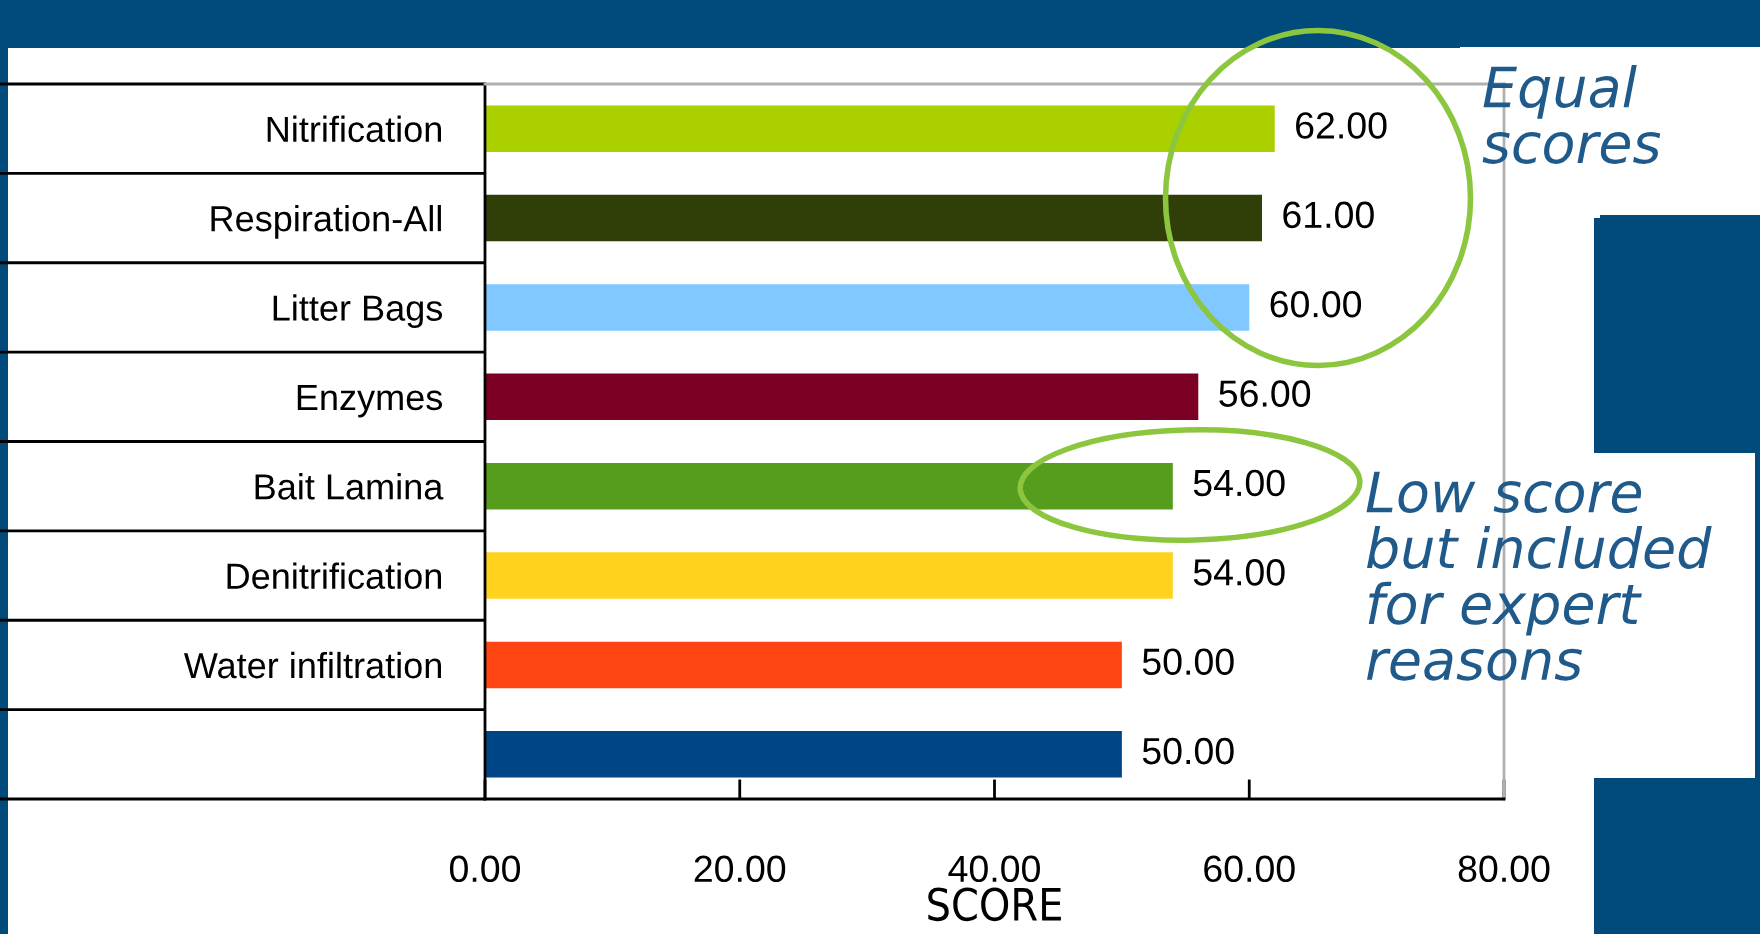  Describe the element at coordinates (358, 311) in the screenshot. I see `y-tick-label: Litter Bags` at that location.